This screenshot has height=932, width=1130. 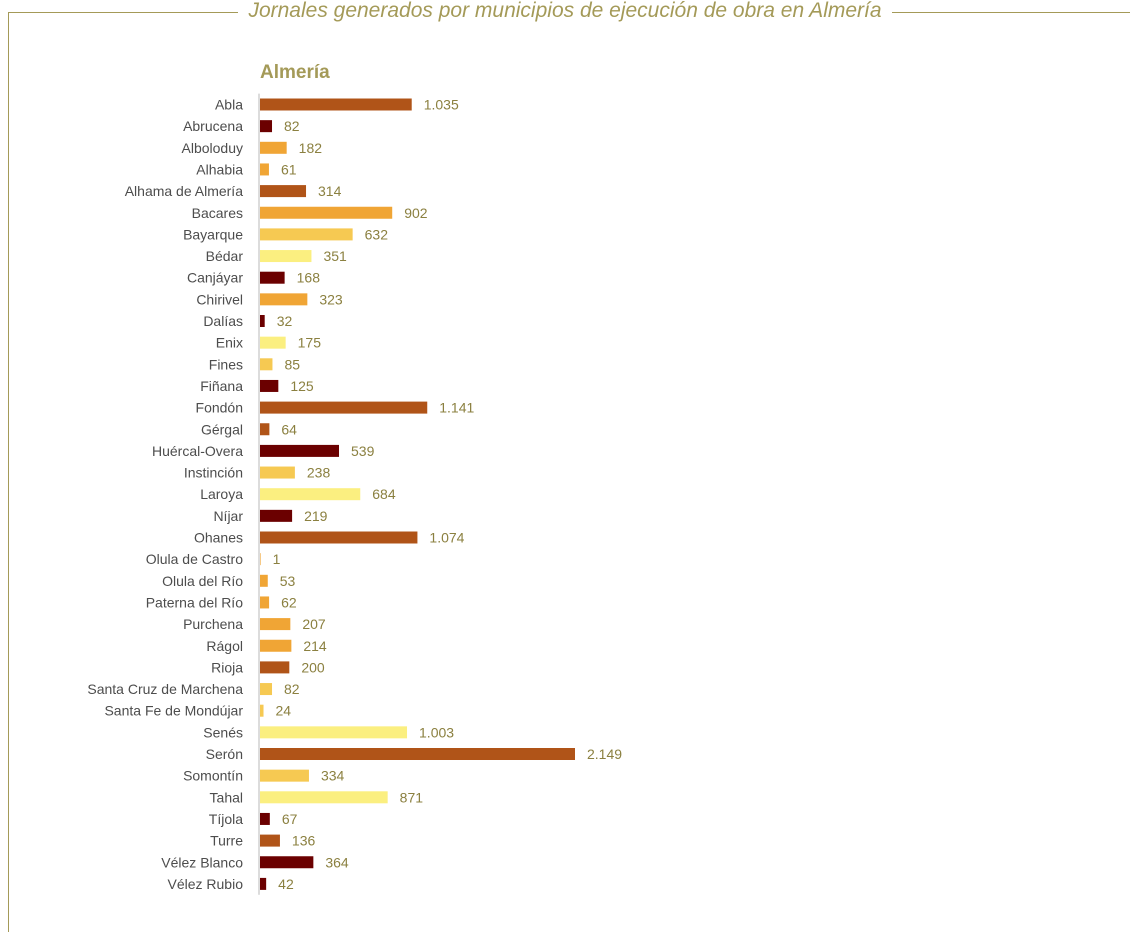 I want to click on value-label: 1, so click(x=277, y=559).